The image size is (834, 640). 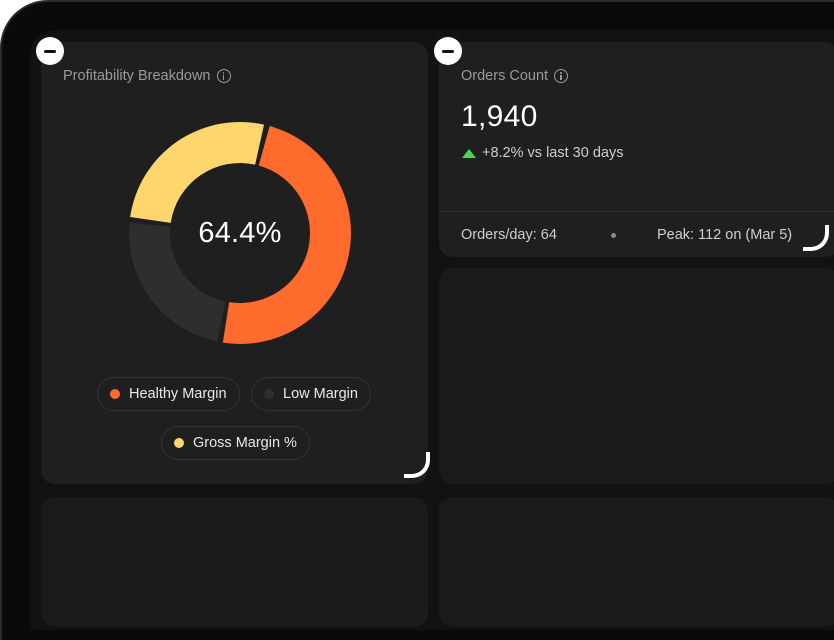 What do you see at coordinates (613, 235) in the screenshot?
I see `separator-dot` at bounding box center [613, 235].